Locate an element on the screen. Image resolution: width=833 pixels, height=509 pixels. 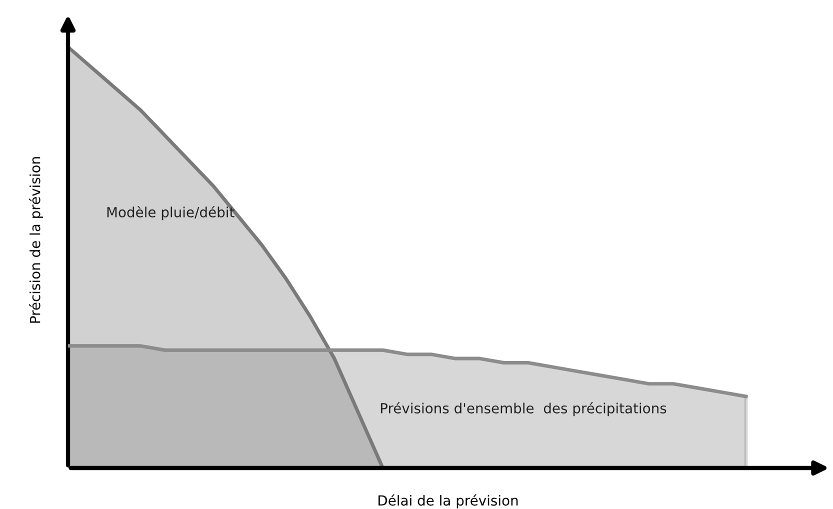
series-label: Modèle pluie/débit is located at coordinates (170, 213).